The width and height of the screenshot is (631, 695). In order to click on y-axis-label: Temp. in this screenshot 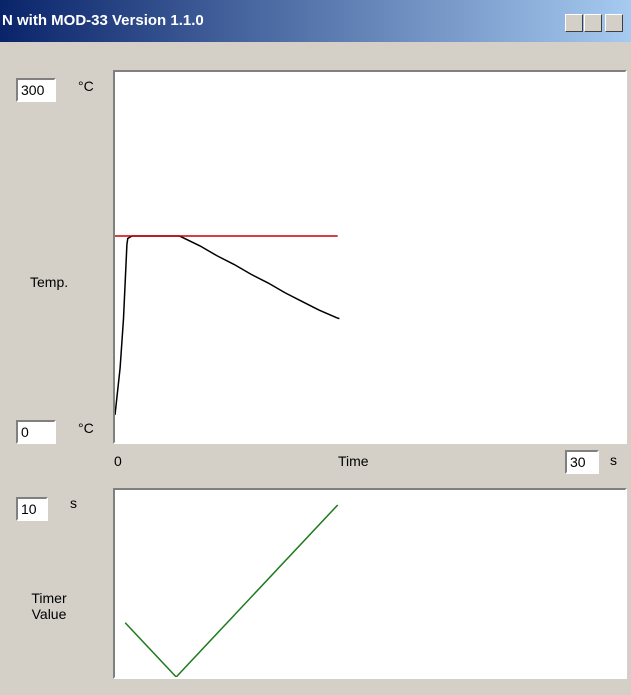, I will do `click(49, 282)`.